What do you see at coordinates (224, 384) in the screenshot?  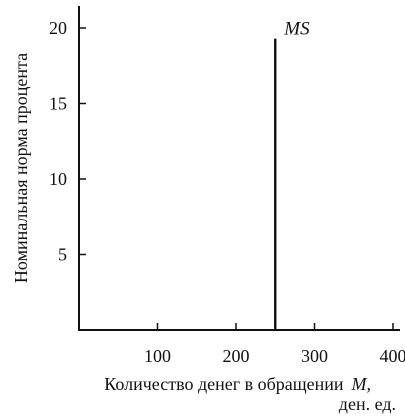 I see `x-axis-title-text: Количество денег в обращении` at bounding box center [224, 384].